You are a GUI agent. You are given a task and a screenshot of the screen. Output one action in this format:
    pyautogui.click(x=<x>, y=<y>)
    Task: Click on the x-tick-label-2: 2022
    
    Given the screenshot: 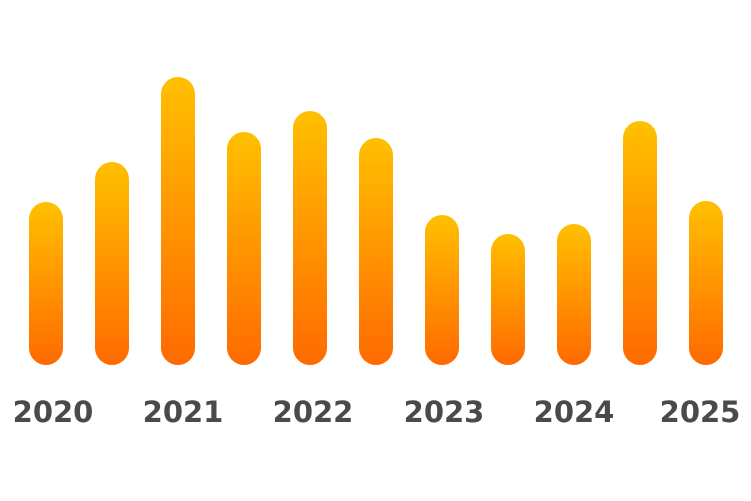 What is the action you would take?
    pyautogui.click(x=313, y=412)
    